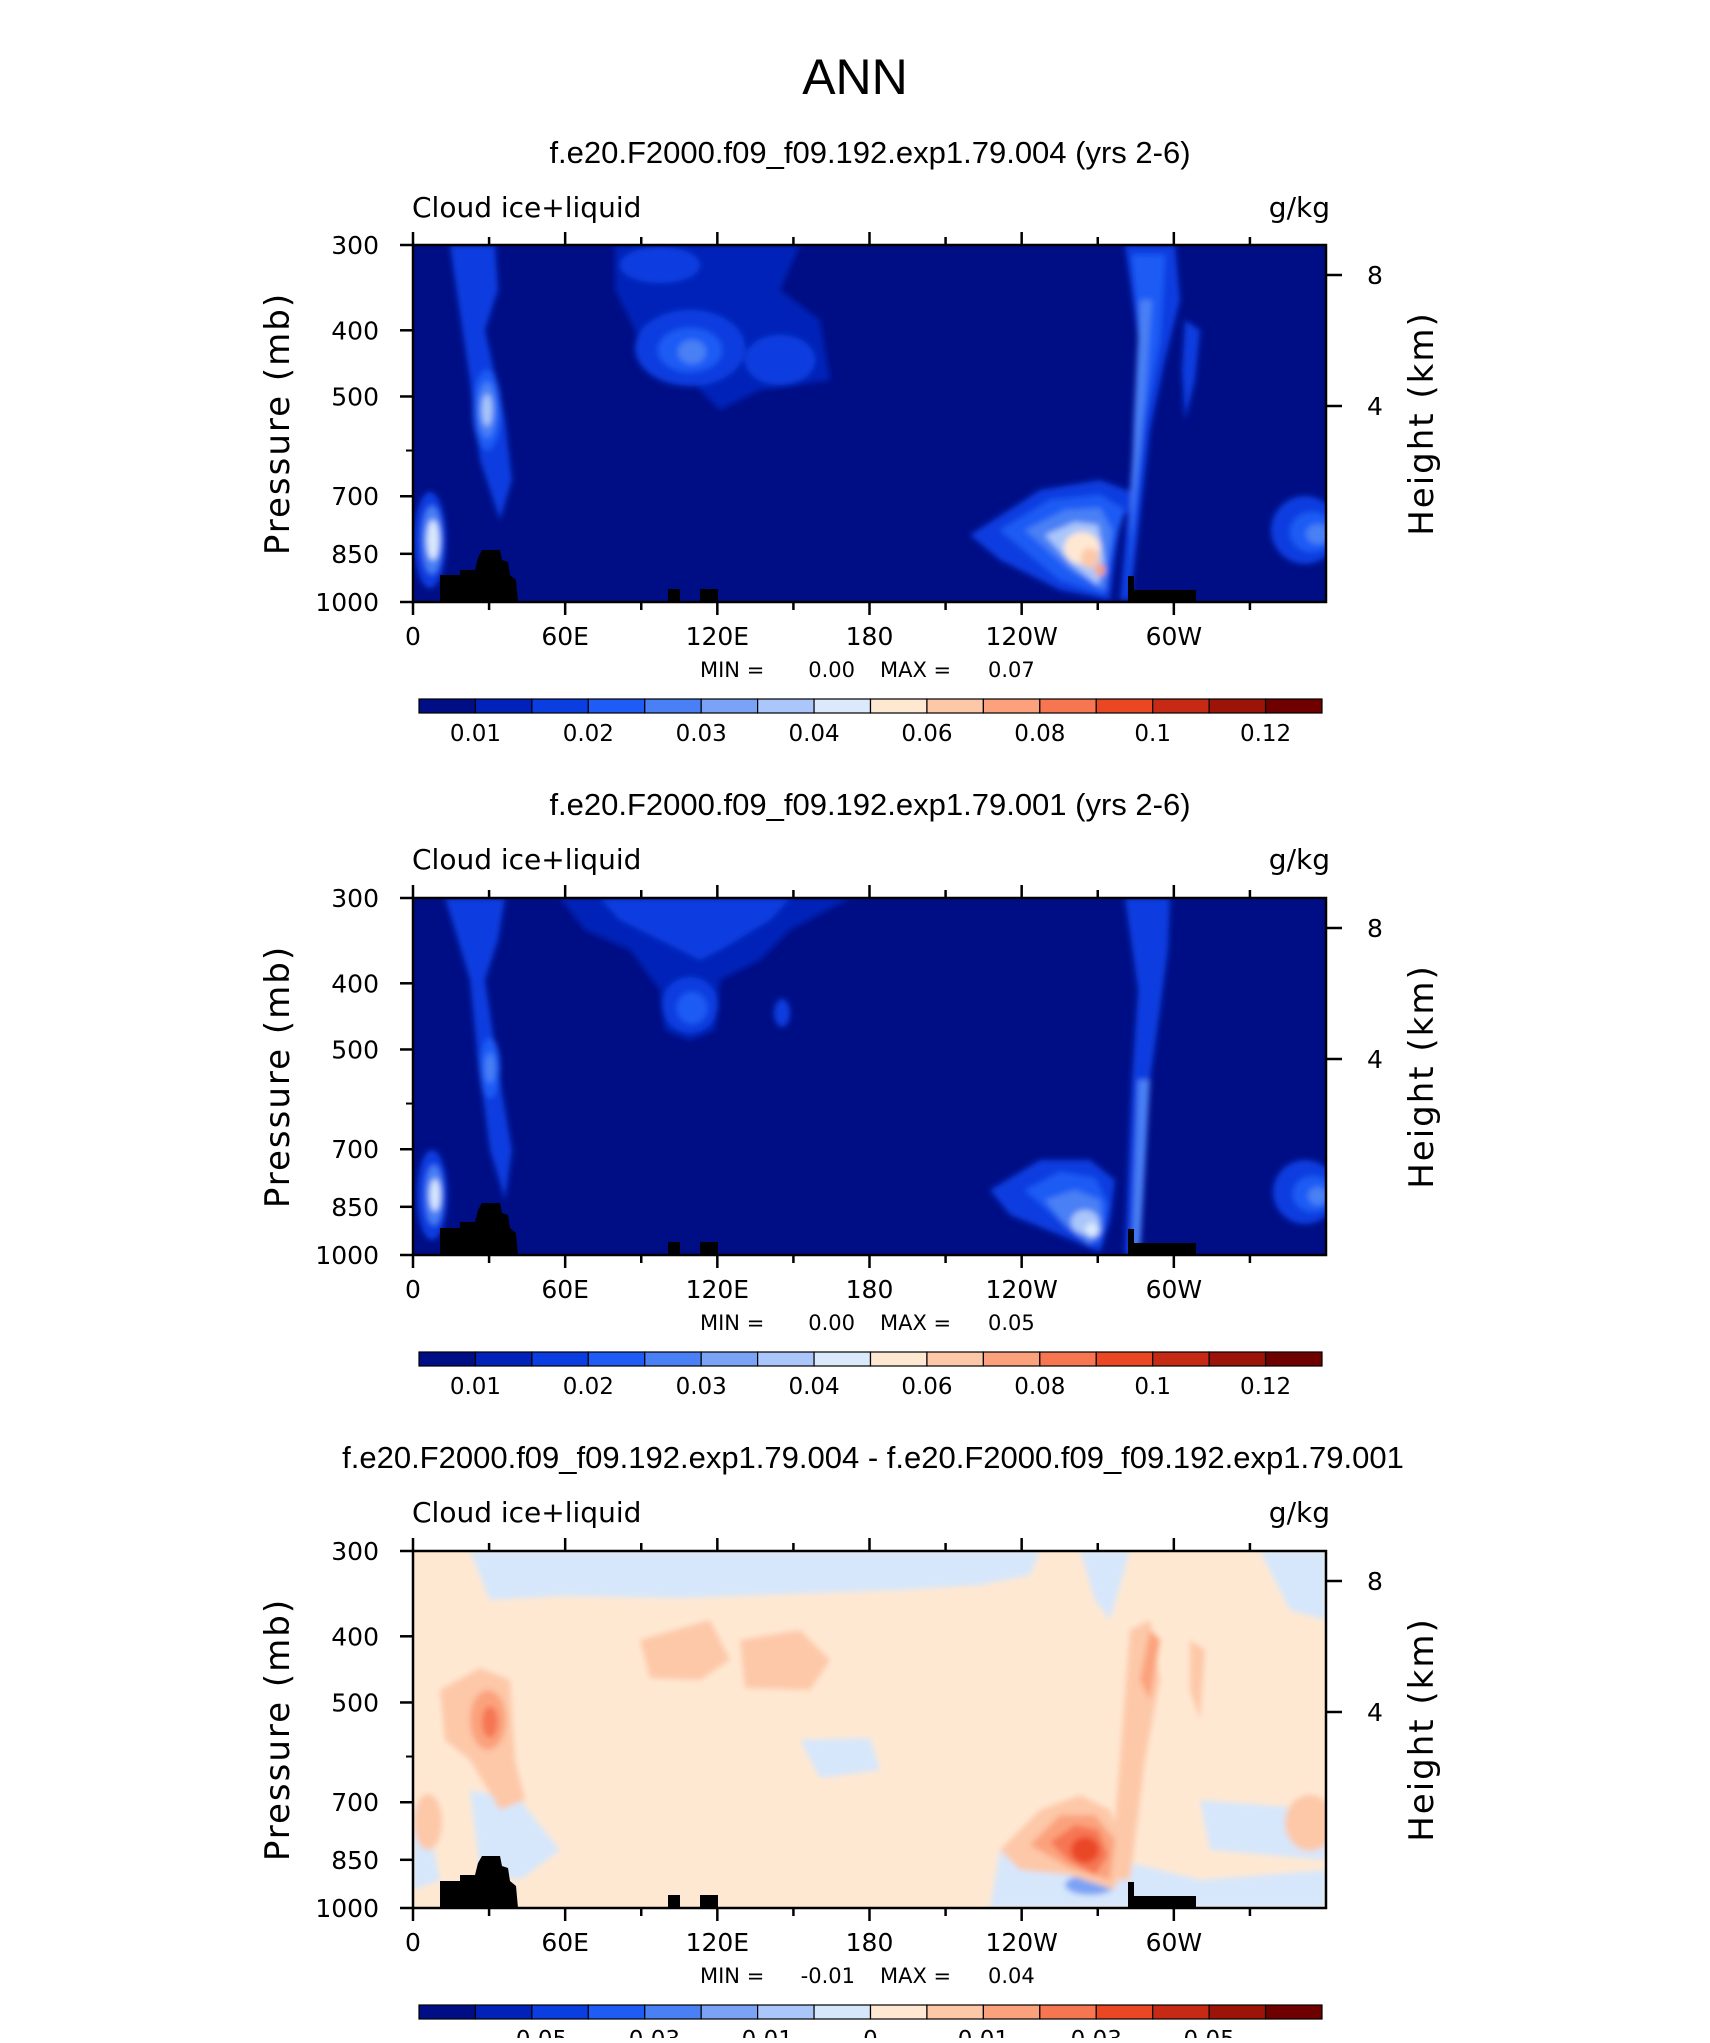 Image resolution: width=1710 pixels, height=2043 pixels. I want to click on x-tick-label: 180, so click(870, 1942).